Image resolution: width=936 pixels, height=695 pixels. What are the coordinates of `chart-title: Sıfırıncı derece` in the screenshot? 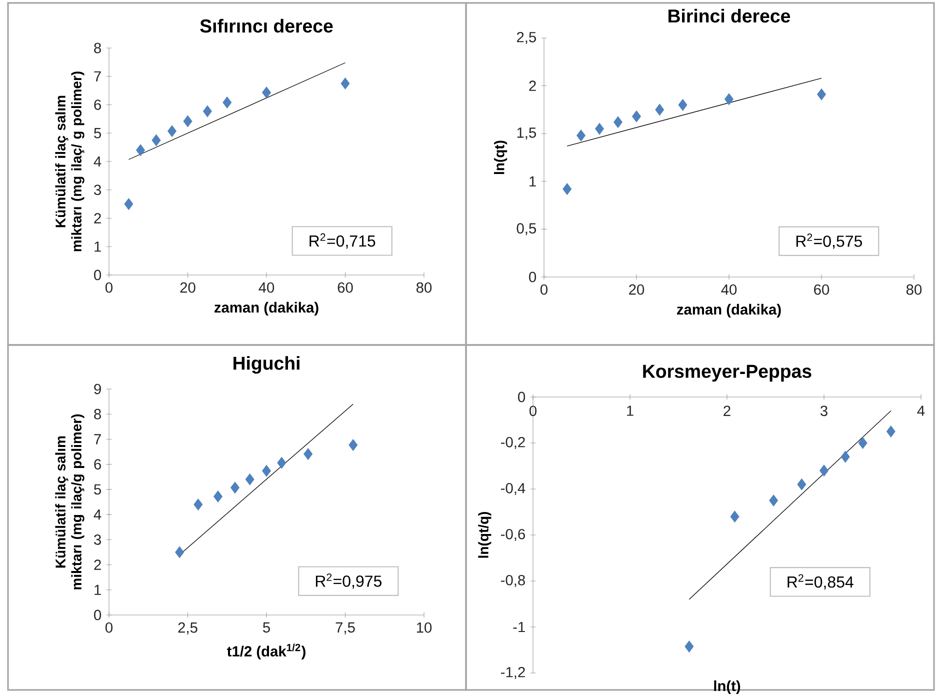 It's located at (266, 25).